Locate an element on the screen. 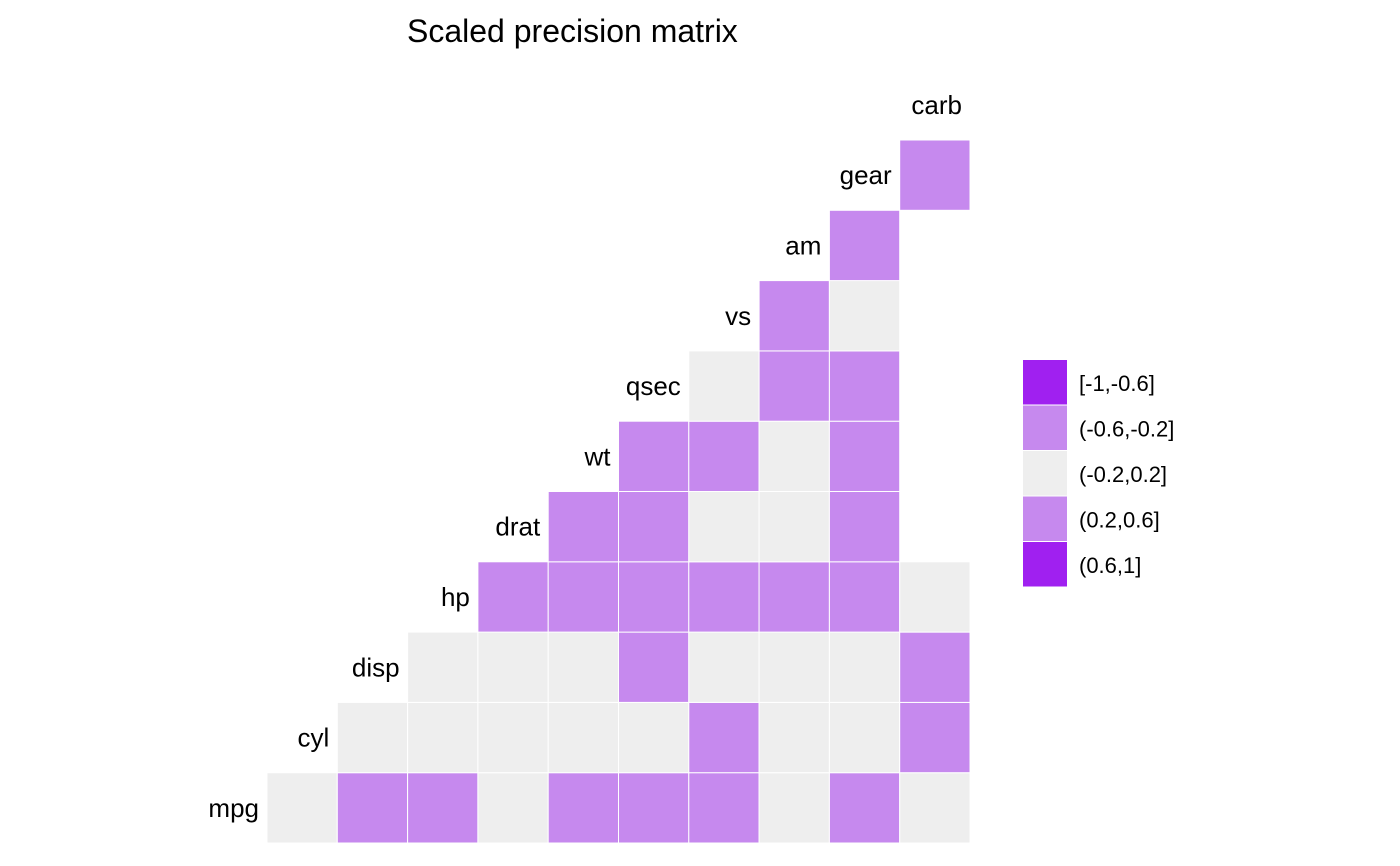 This screenshot has height=866, width=1400. heatmap-cell-drat-vs is located at coordinates (794, 527).